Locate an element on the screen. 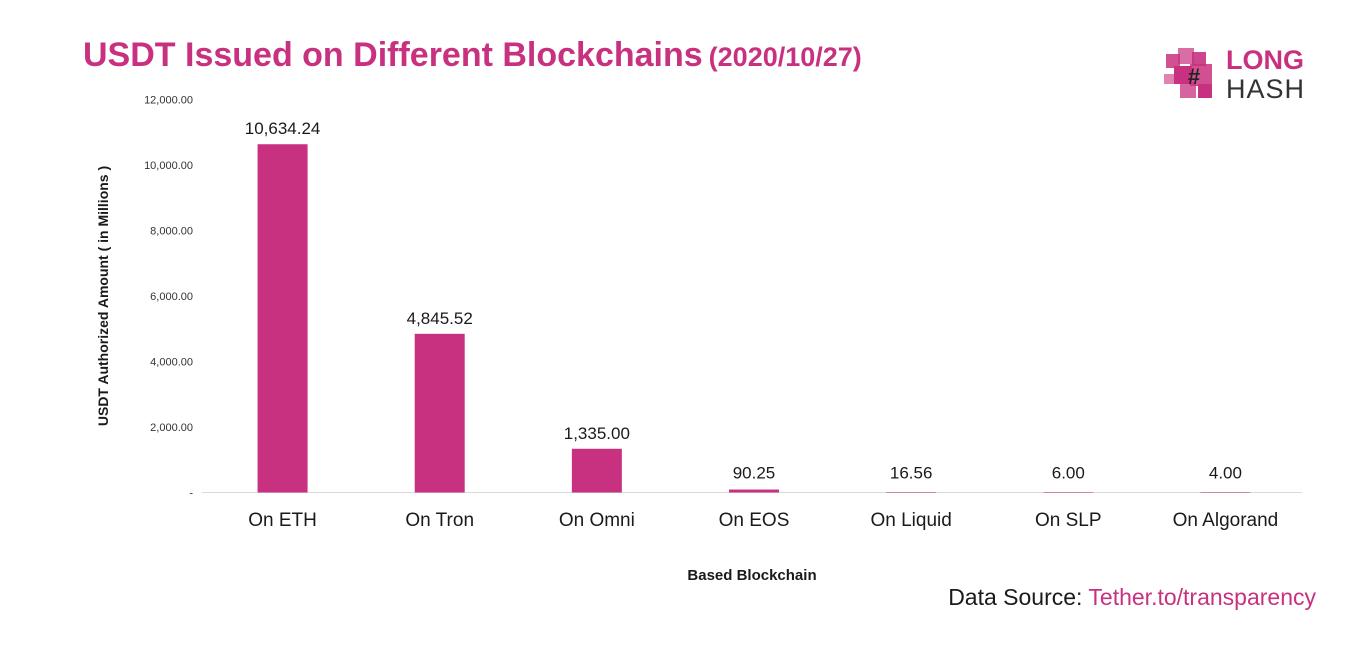 The image size is (1366, 650). chart-title-main: USDT Issued on Different Blockchains is located at coordinates (393, 55).